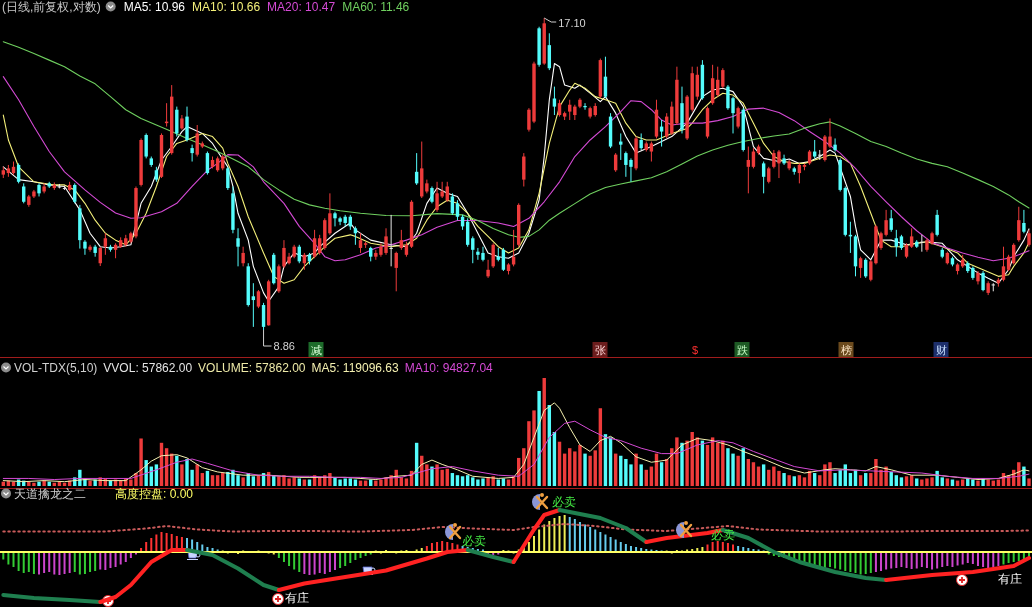  Describe the element at coordinates (695, 350) in the screenshot. I see `annotation: $` at that location.